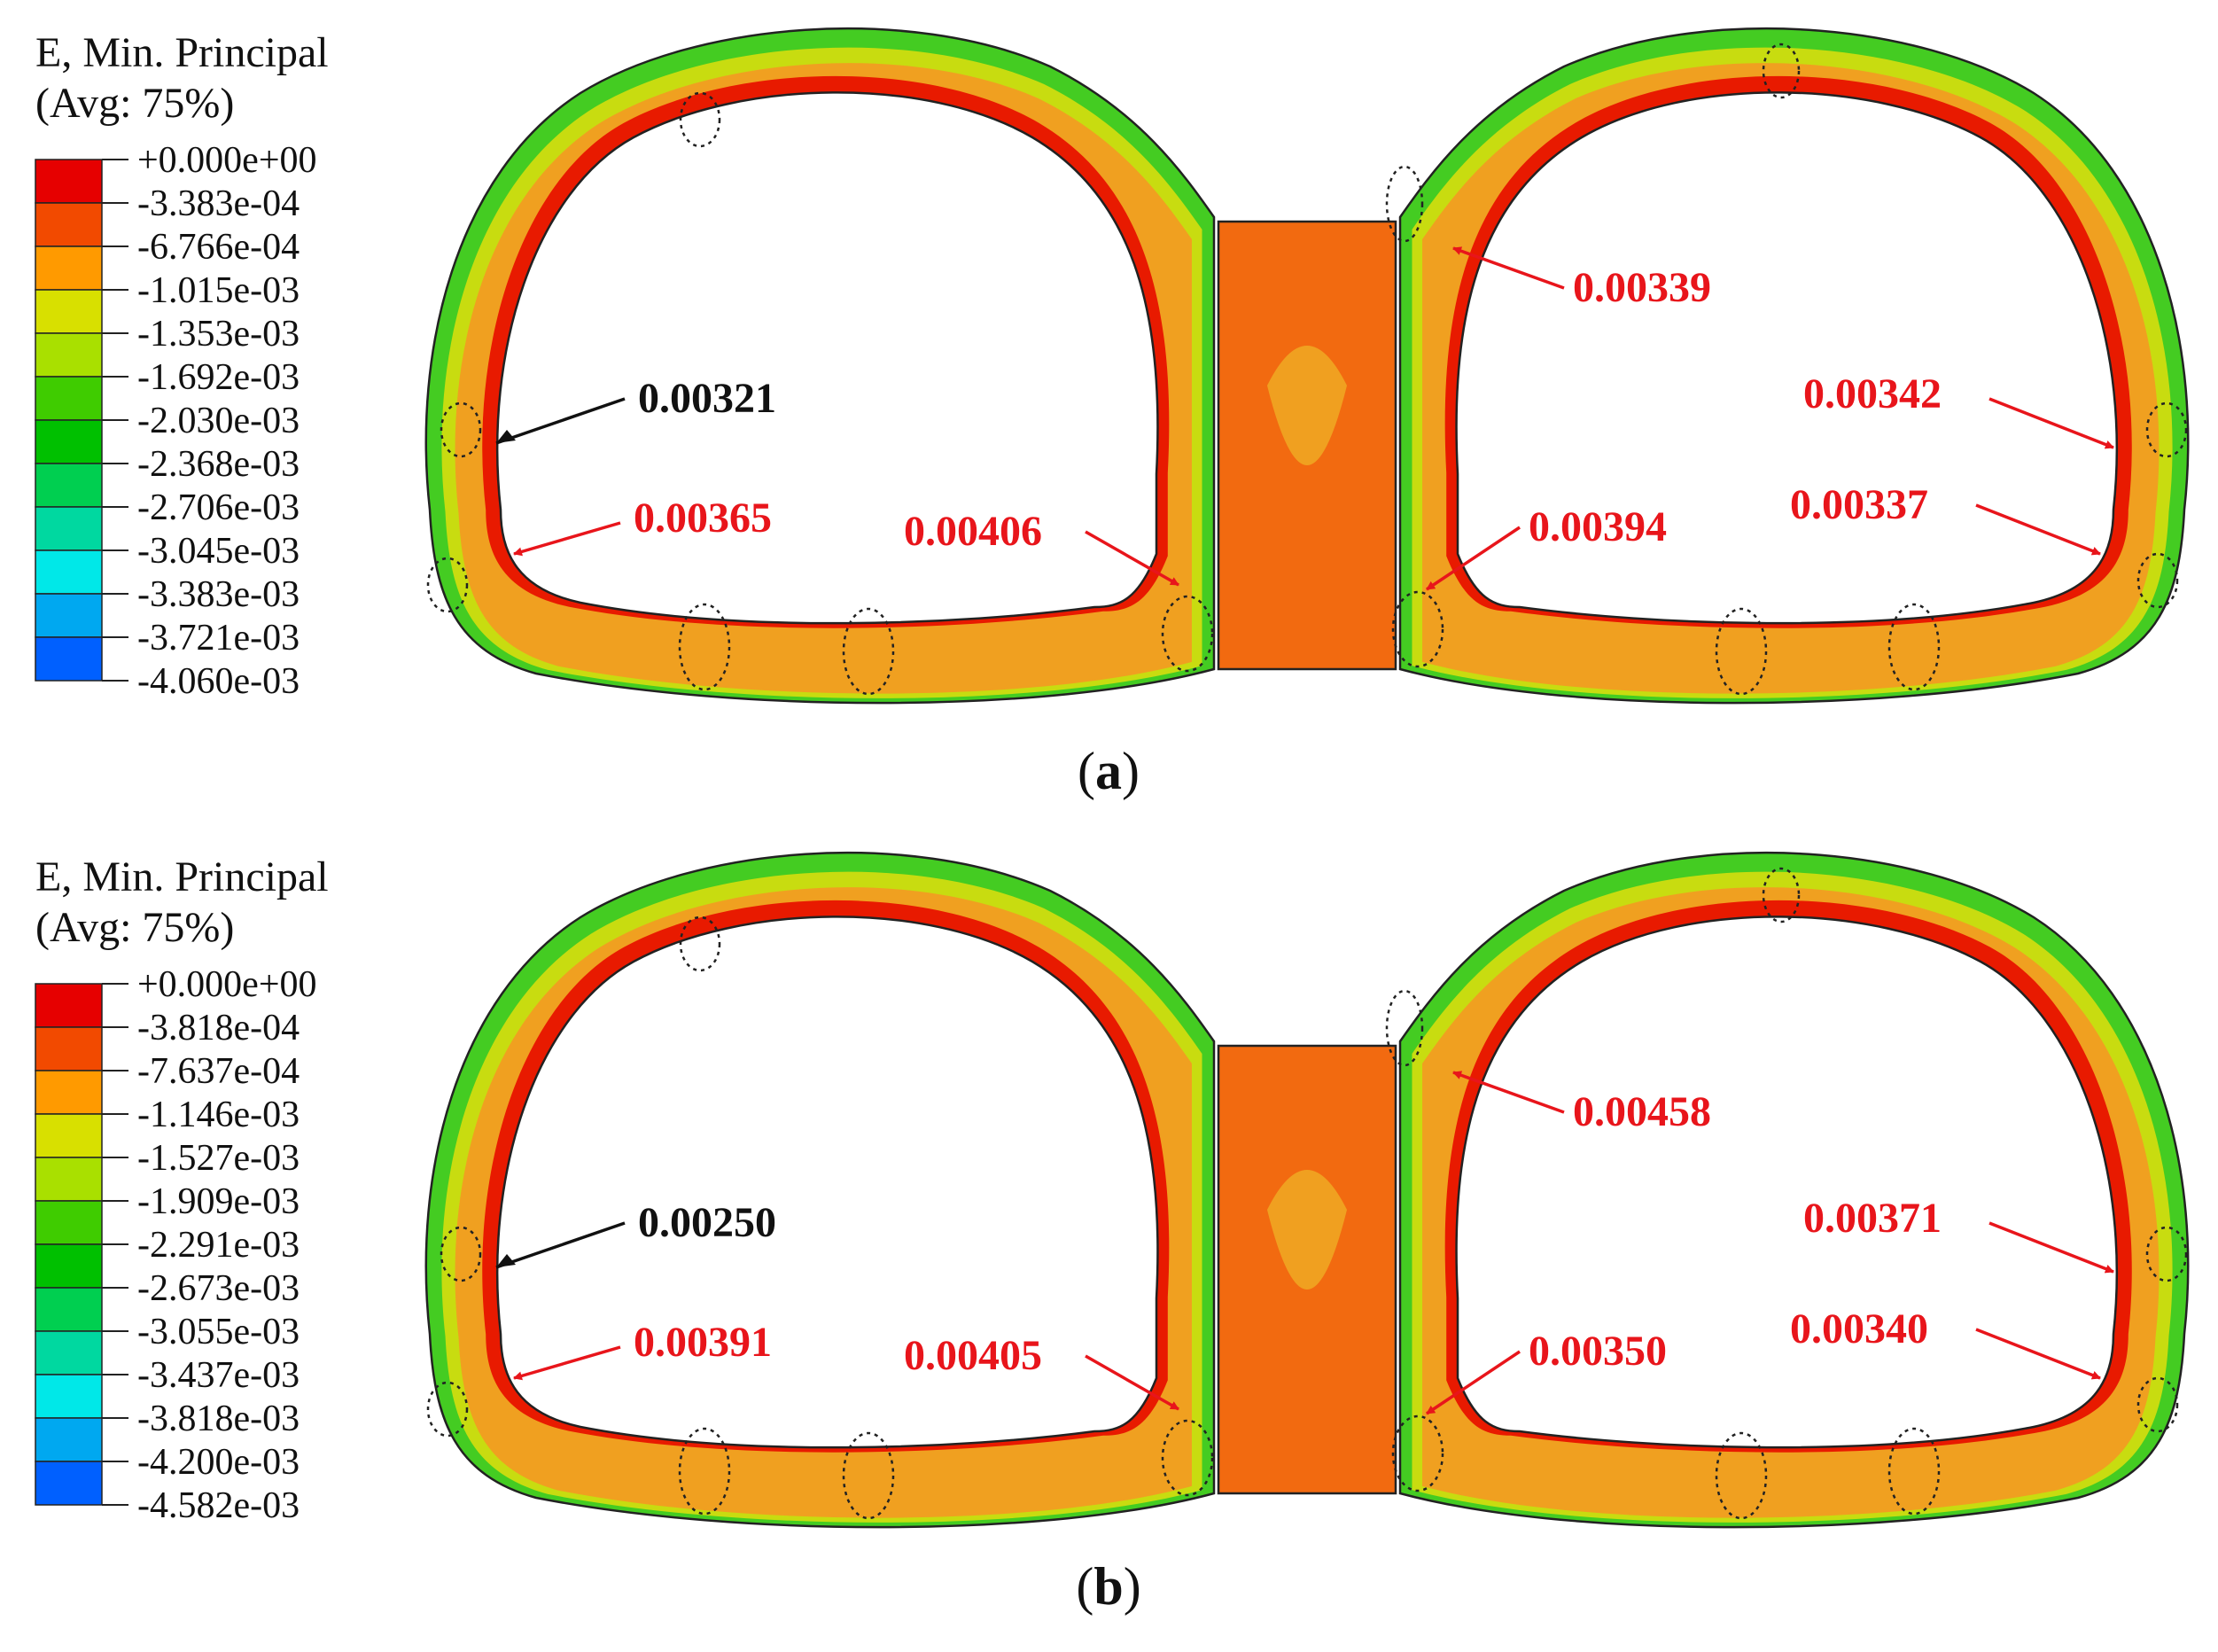 This screenshot has height=1652, width=2218. I want to click on legend-tick-label: -4.060e-03, so click(218, 681).